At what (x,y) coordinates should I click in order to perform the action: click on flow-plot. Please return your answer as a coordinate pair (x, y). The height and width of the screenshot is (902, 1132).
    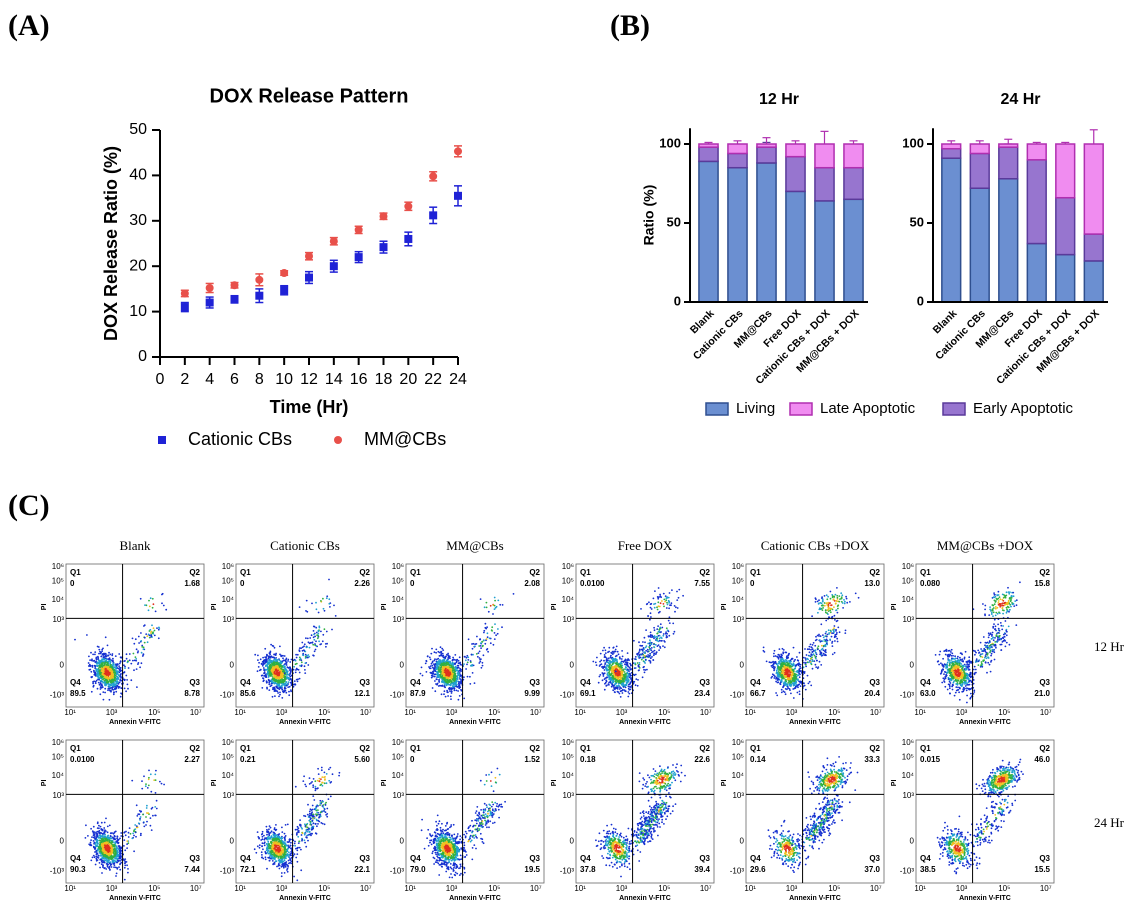
    Looking at the image, I should click on (815, 635).